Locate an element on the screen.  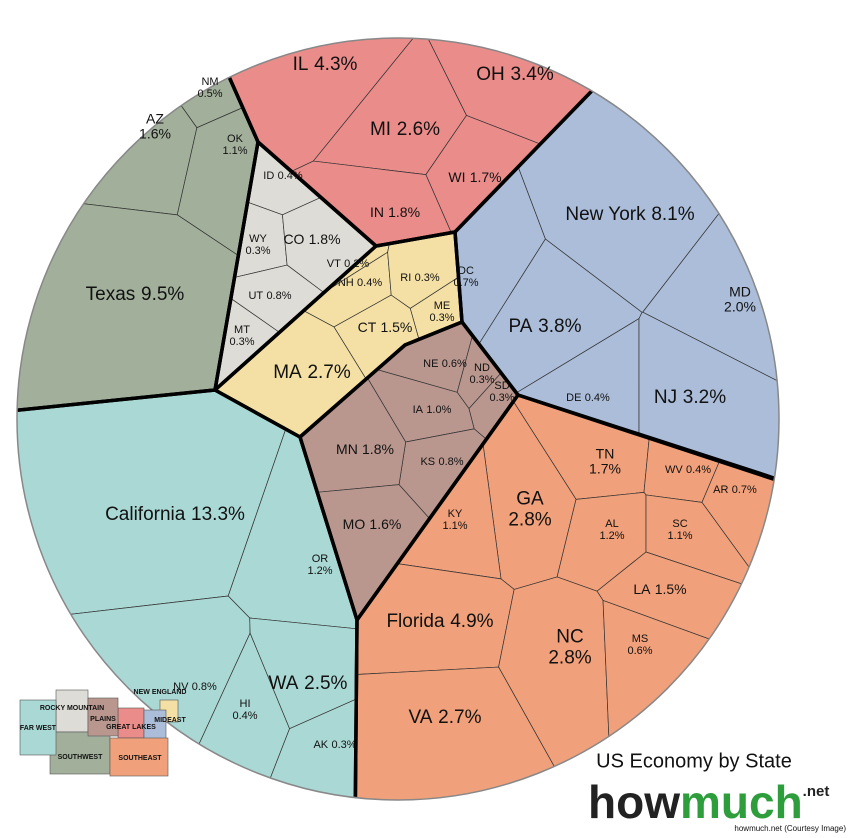
state-label: California 13.3% is located at coordinates (175, 514).